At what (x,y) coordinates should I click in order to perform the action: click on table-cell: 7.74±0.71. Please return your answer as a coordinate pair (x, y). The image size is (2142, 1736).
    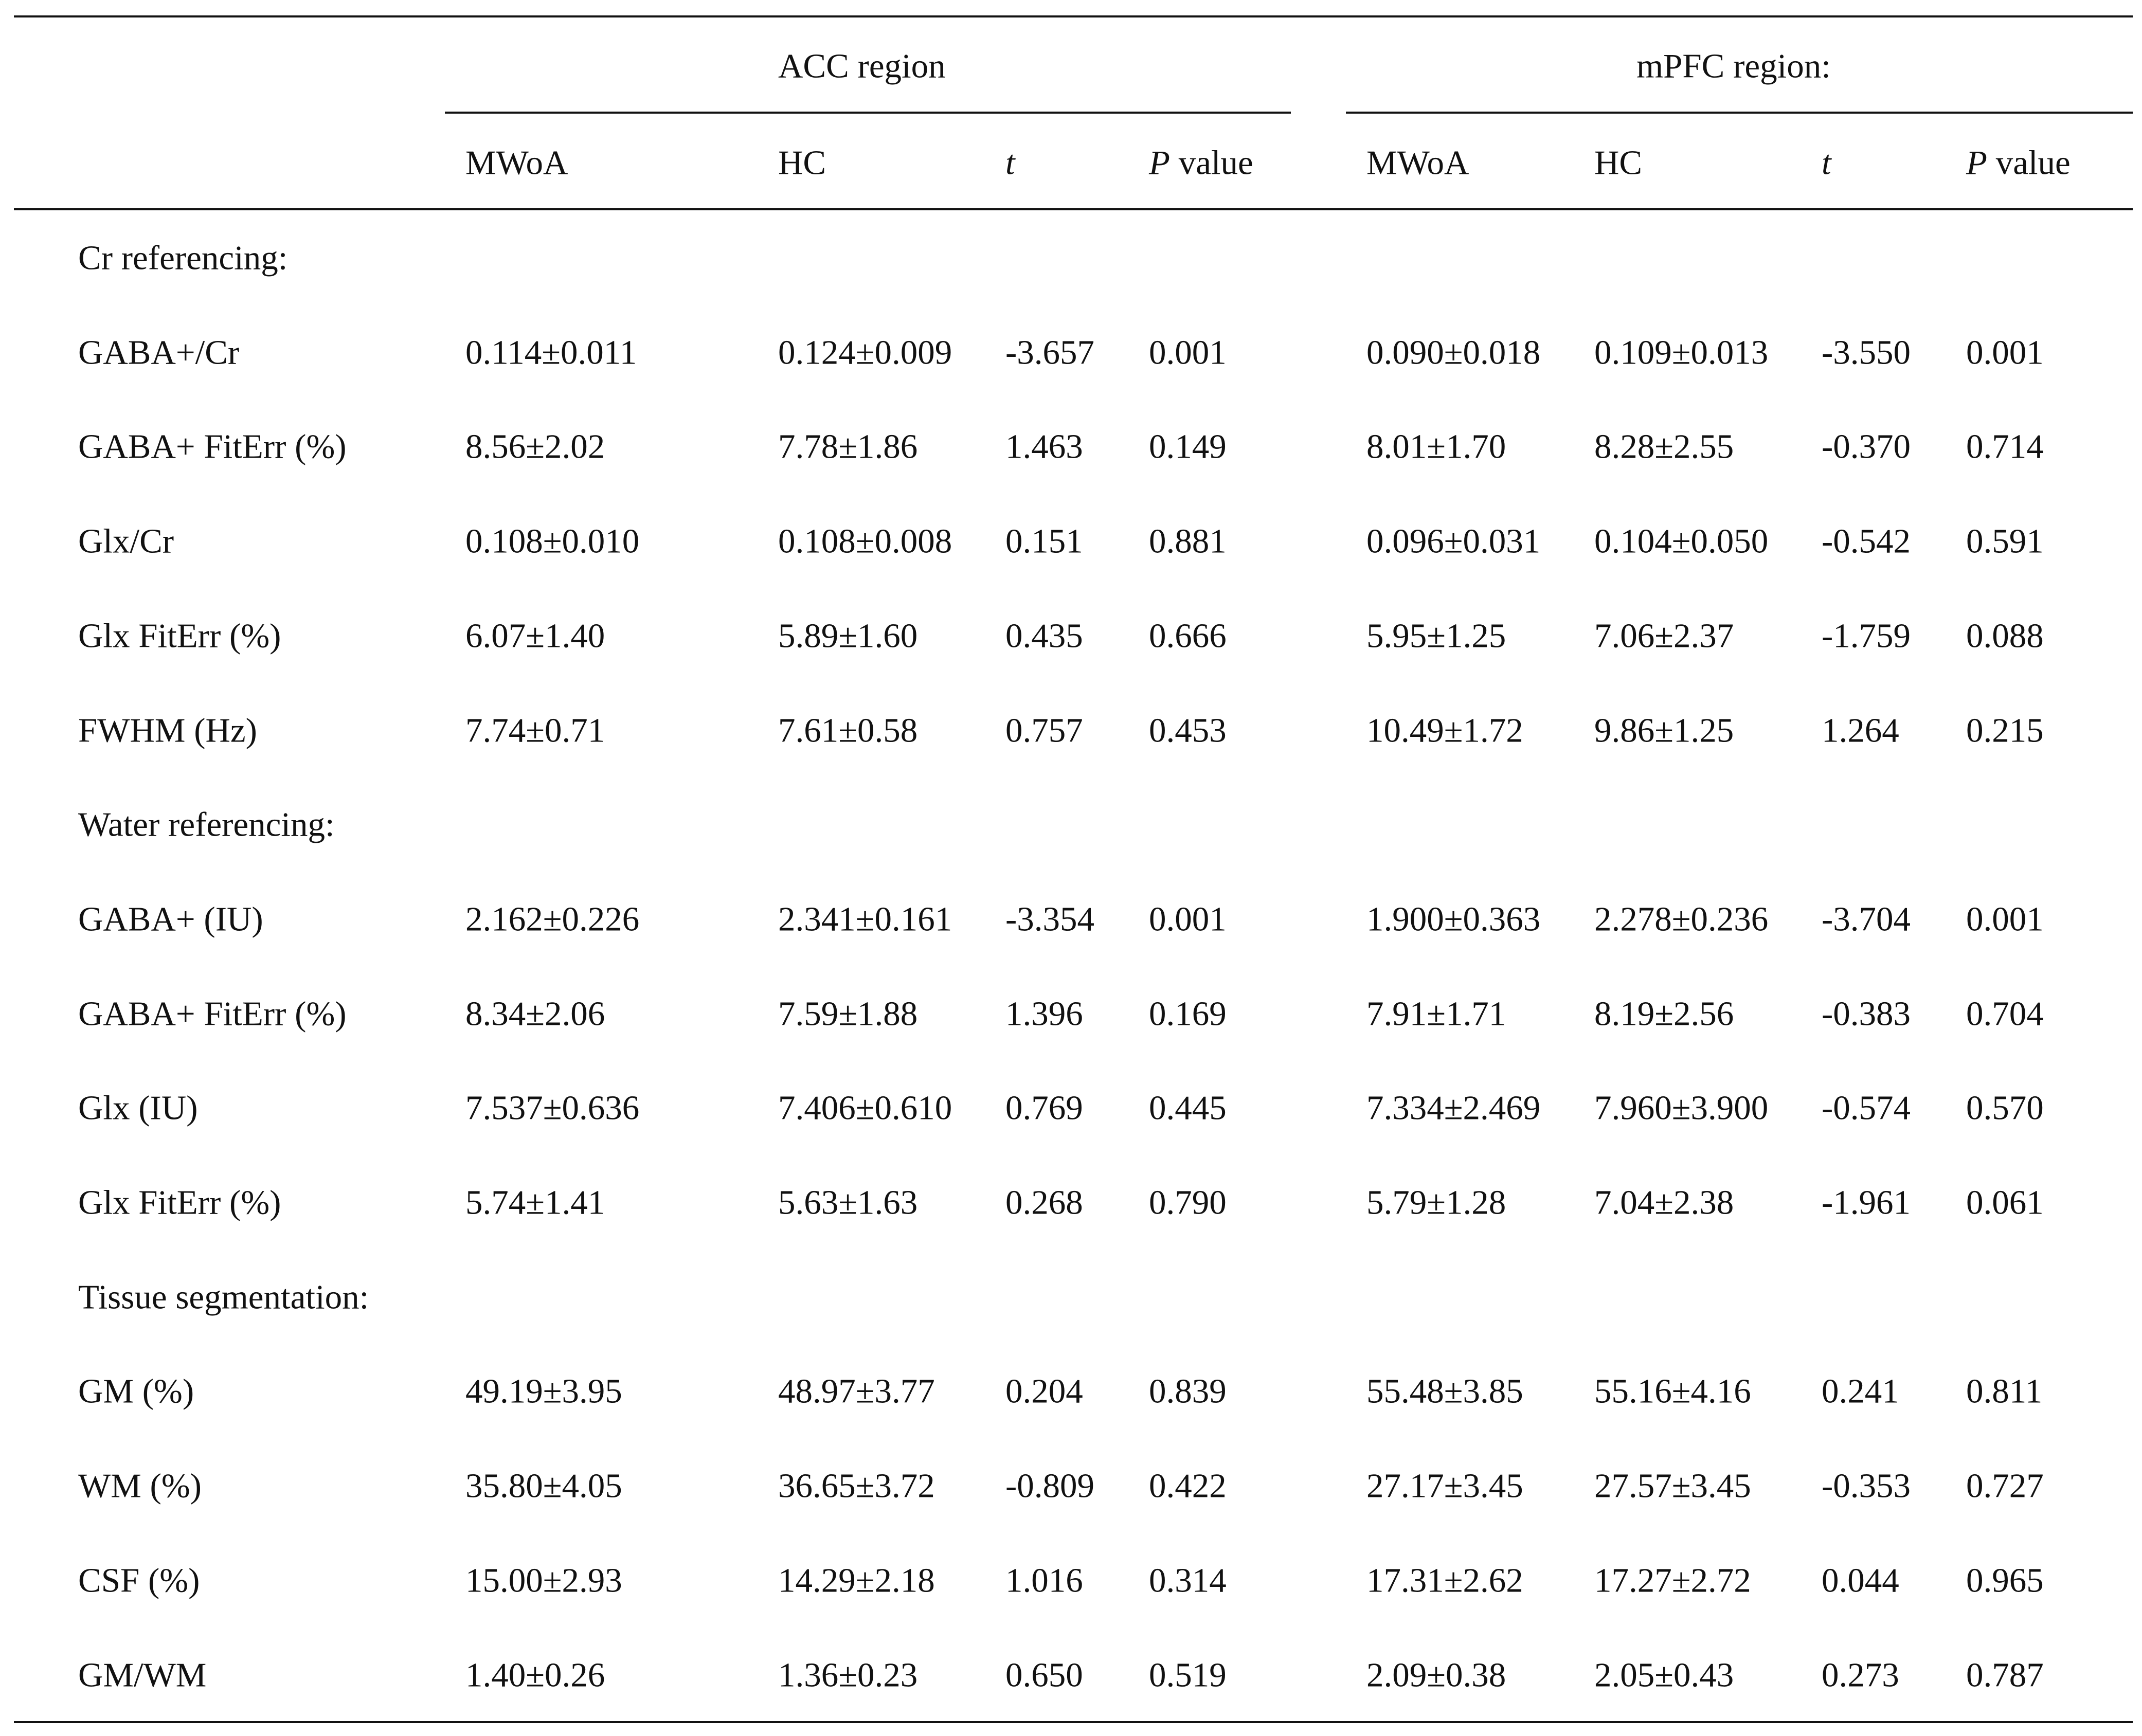
    Looking at the image, I should click on (535, 730).